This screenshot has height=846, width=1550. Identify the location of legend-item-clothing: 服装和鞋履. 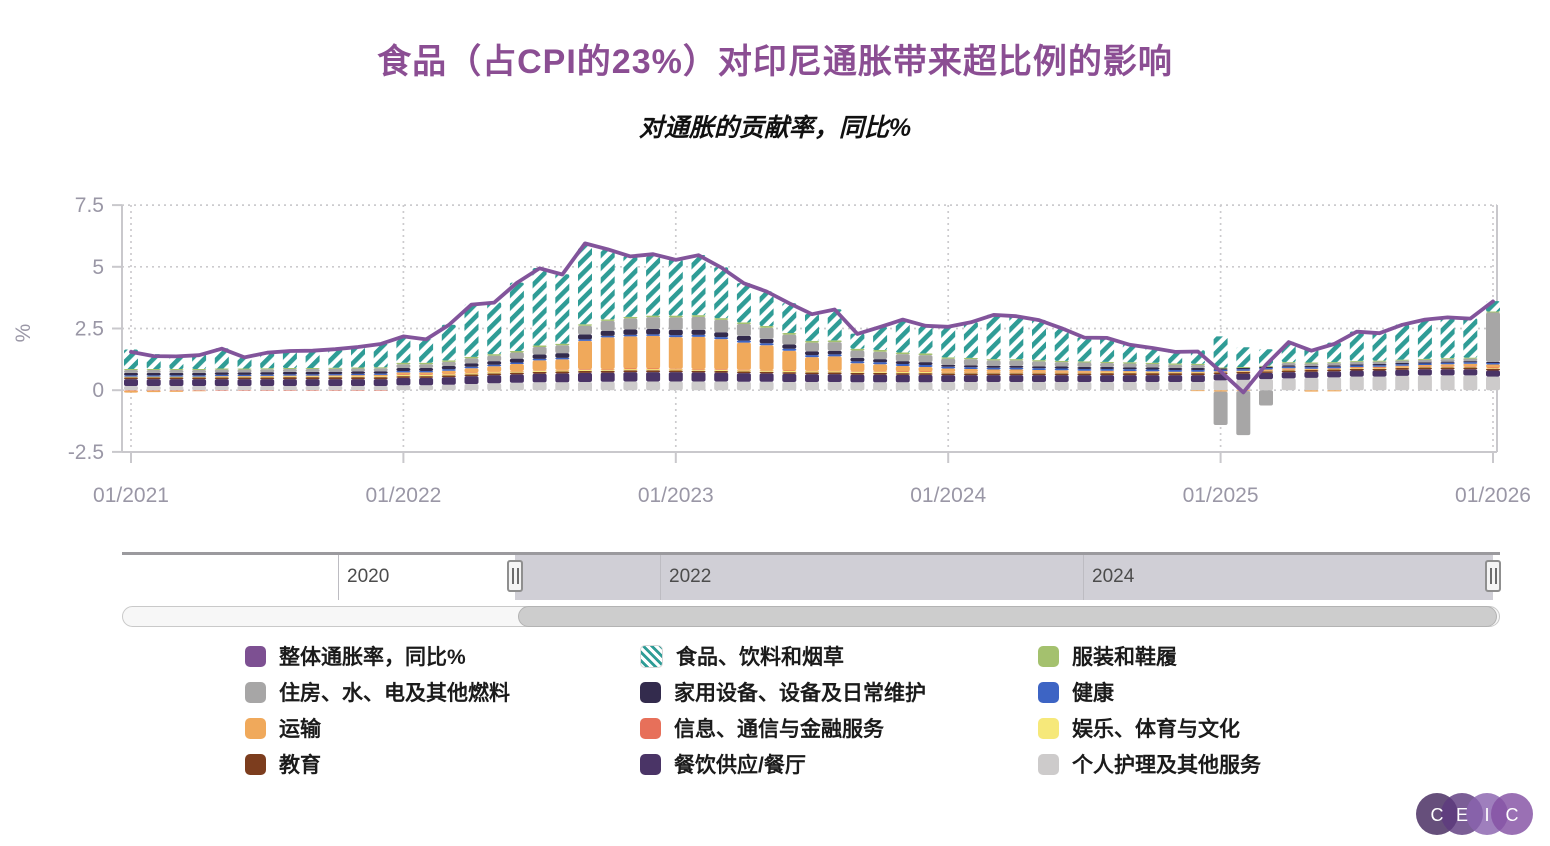
(1149, 657).